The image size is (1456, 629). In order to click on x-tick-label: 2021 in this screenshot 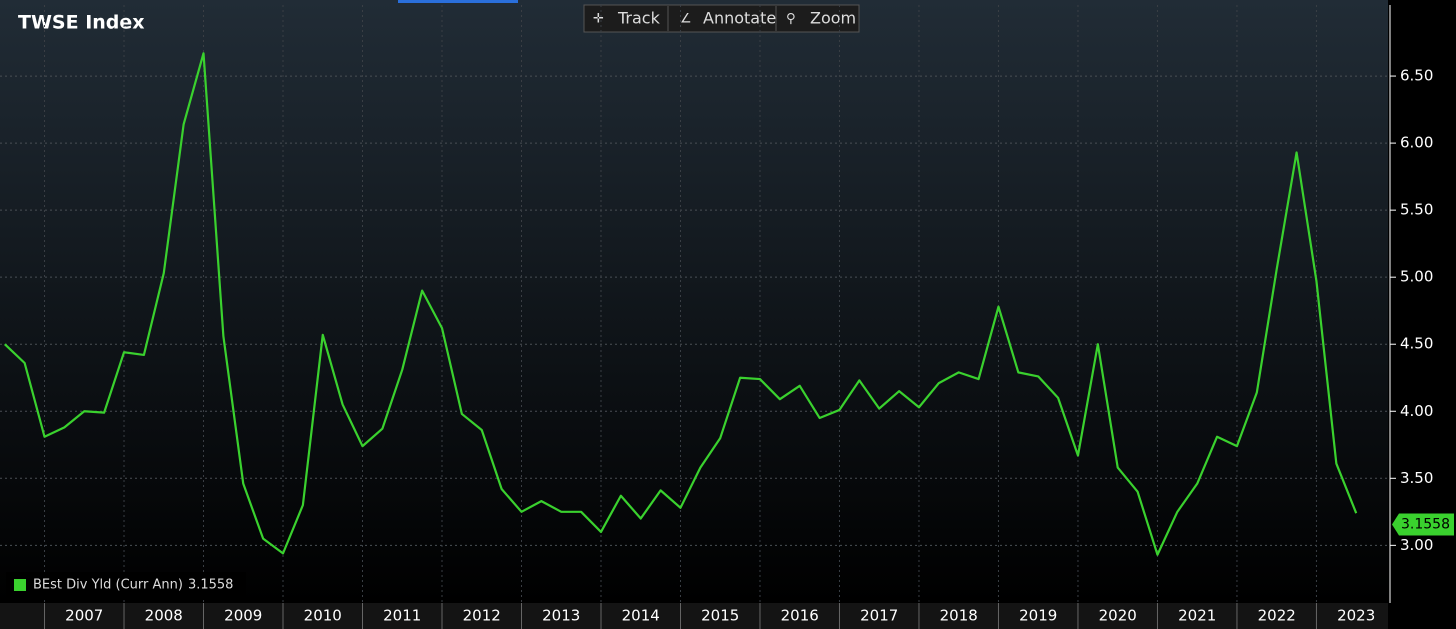, I will do `click(1197, 616)`.